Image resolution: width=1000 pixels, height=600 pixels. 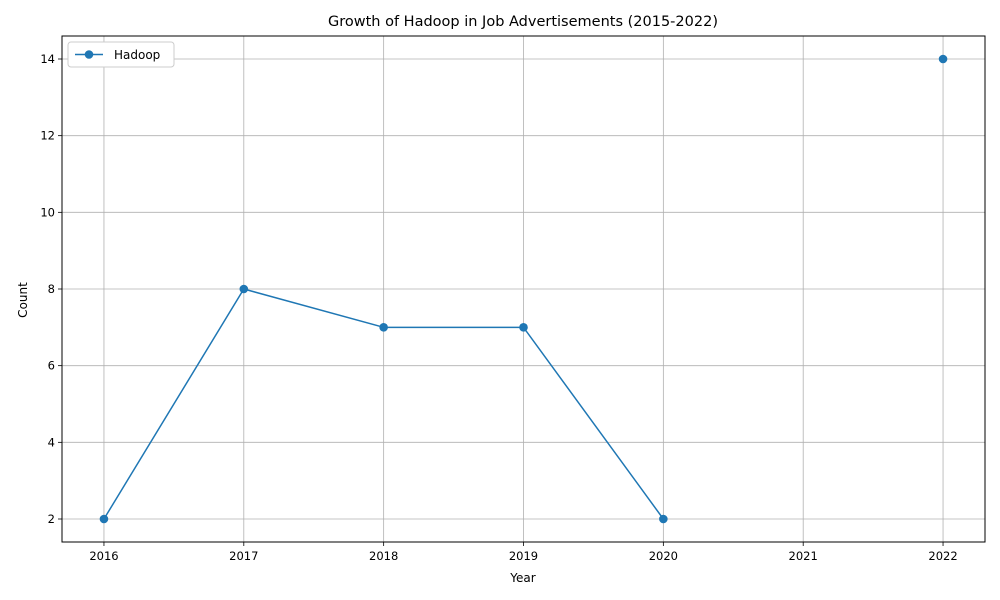 I want to click on legend: Hadoop, so click(x=121, y=54).